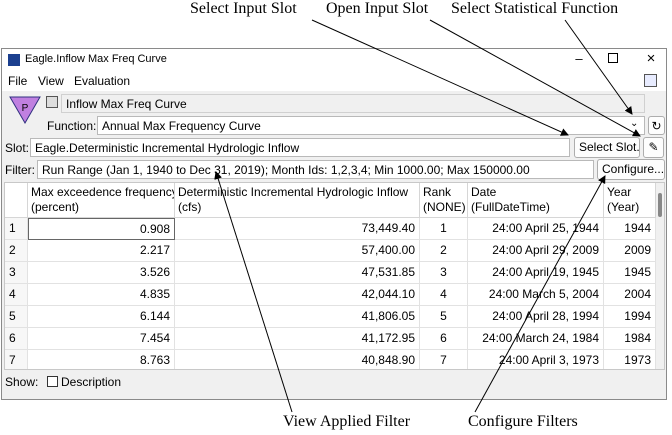 Image resolution: width=672 pixels, height=435 pixels. What do you see at coordinates (444, 251) in the screenshot?
I see `cell: 2` at bounding box center [444, 251].